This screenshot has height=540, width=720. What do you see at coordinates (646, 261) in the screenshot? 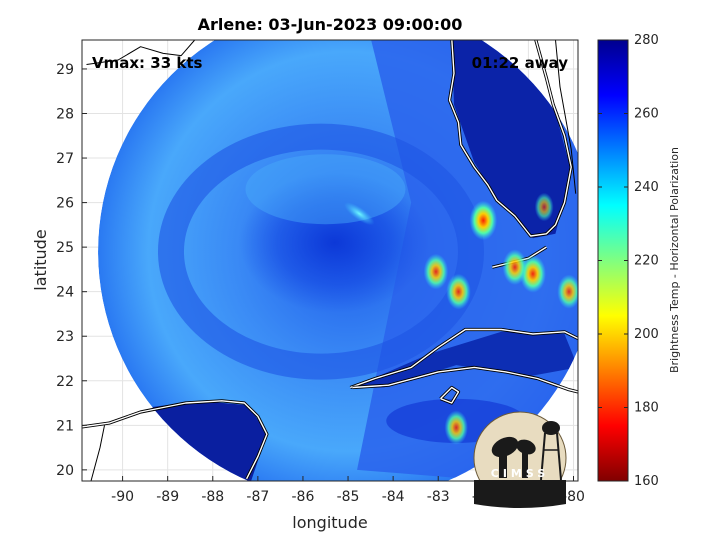
I see `colorbar-tick-label: 220` at bounding box center [646, 261].